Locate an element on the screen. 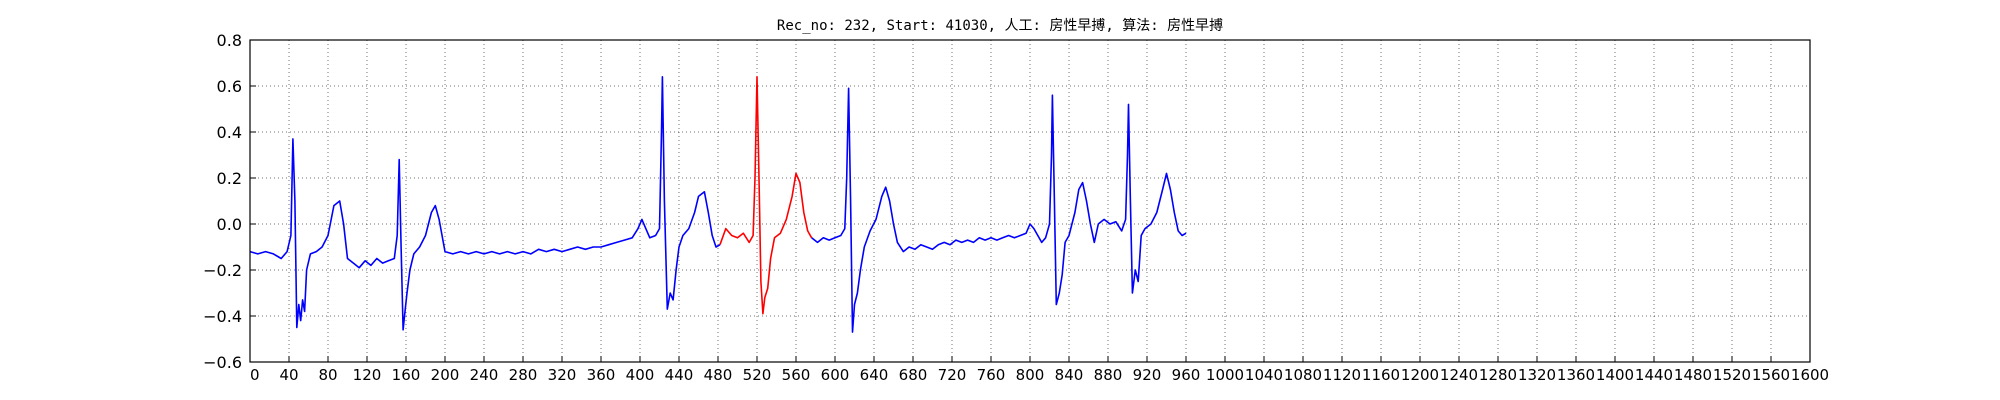 The width and height of the screenshot is (2000, 400). x-tick-label: 880 is located at coordinates (1108, 375).